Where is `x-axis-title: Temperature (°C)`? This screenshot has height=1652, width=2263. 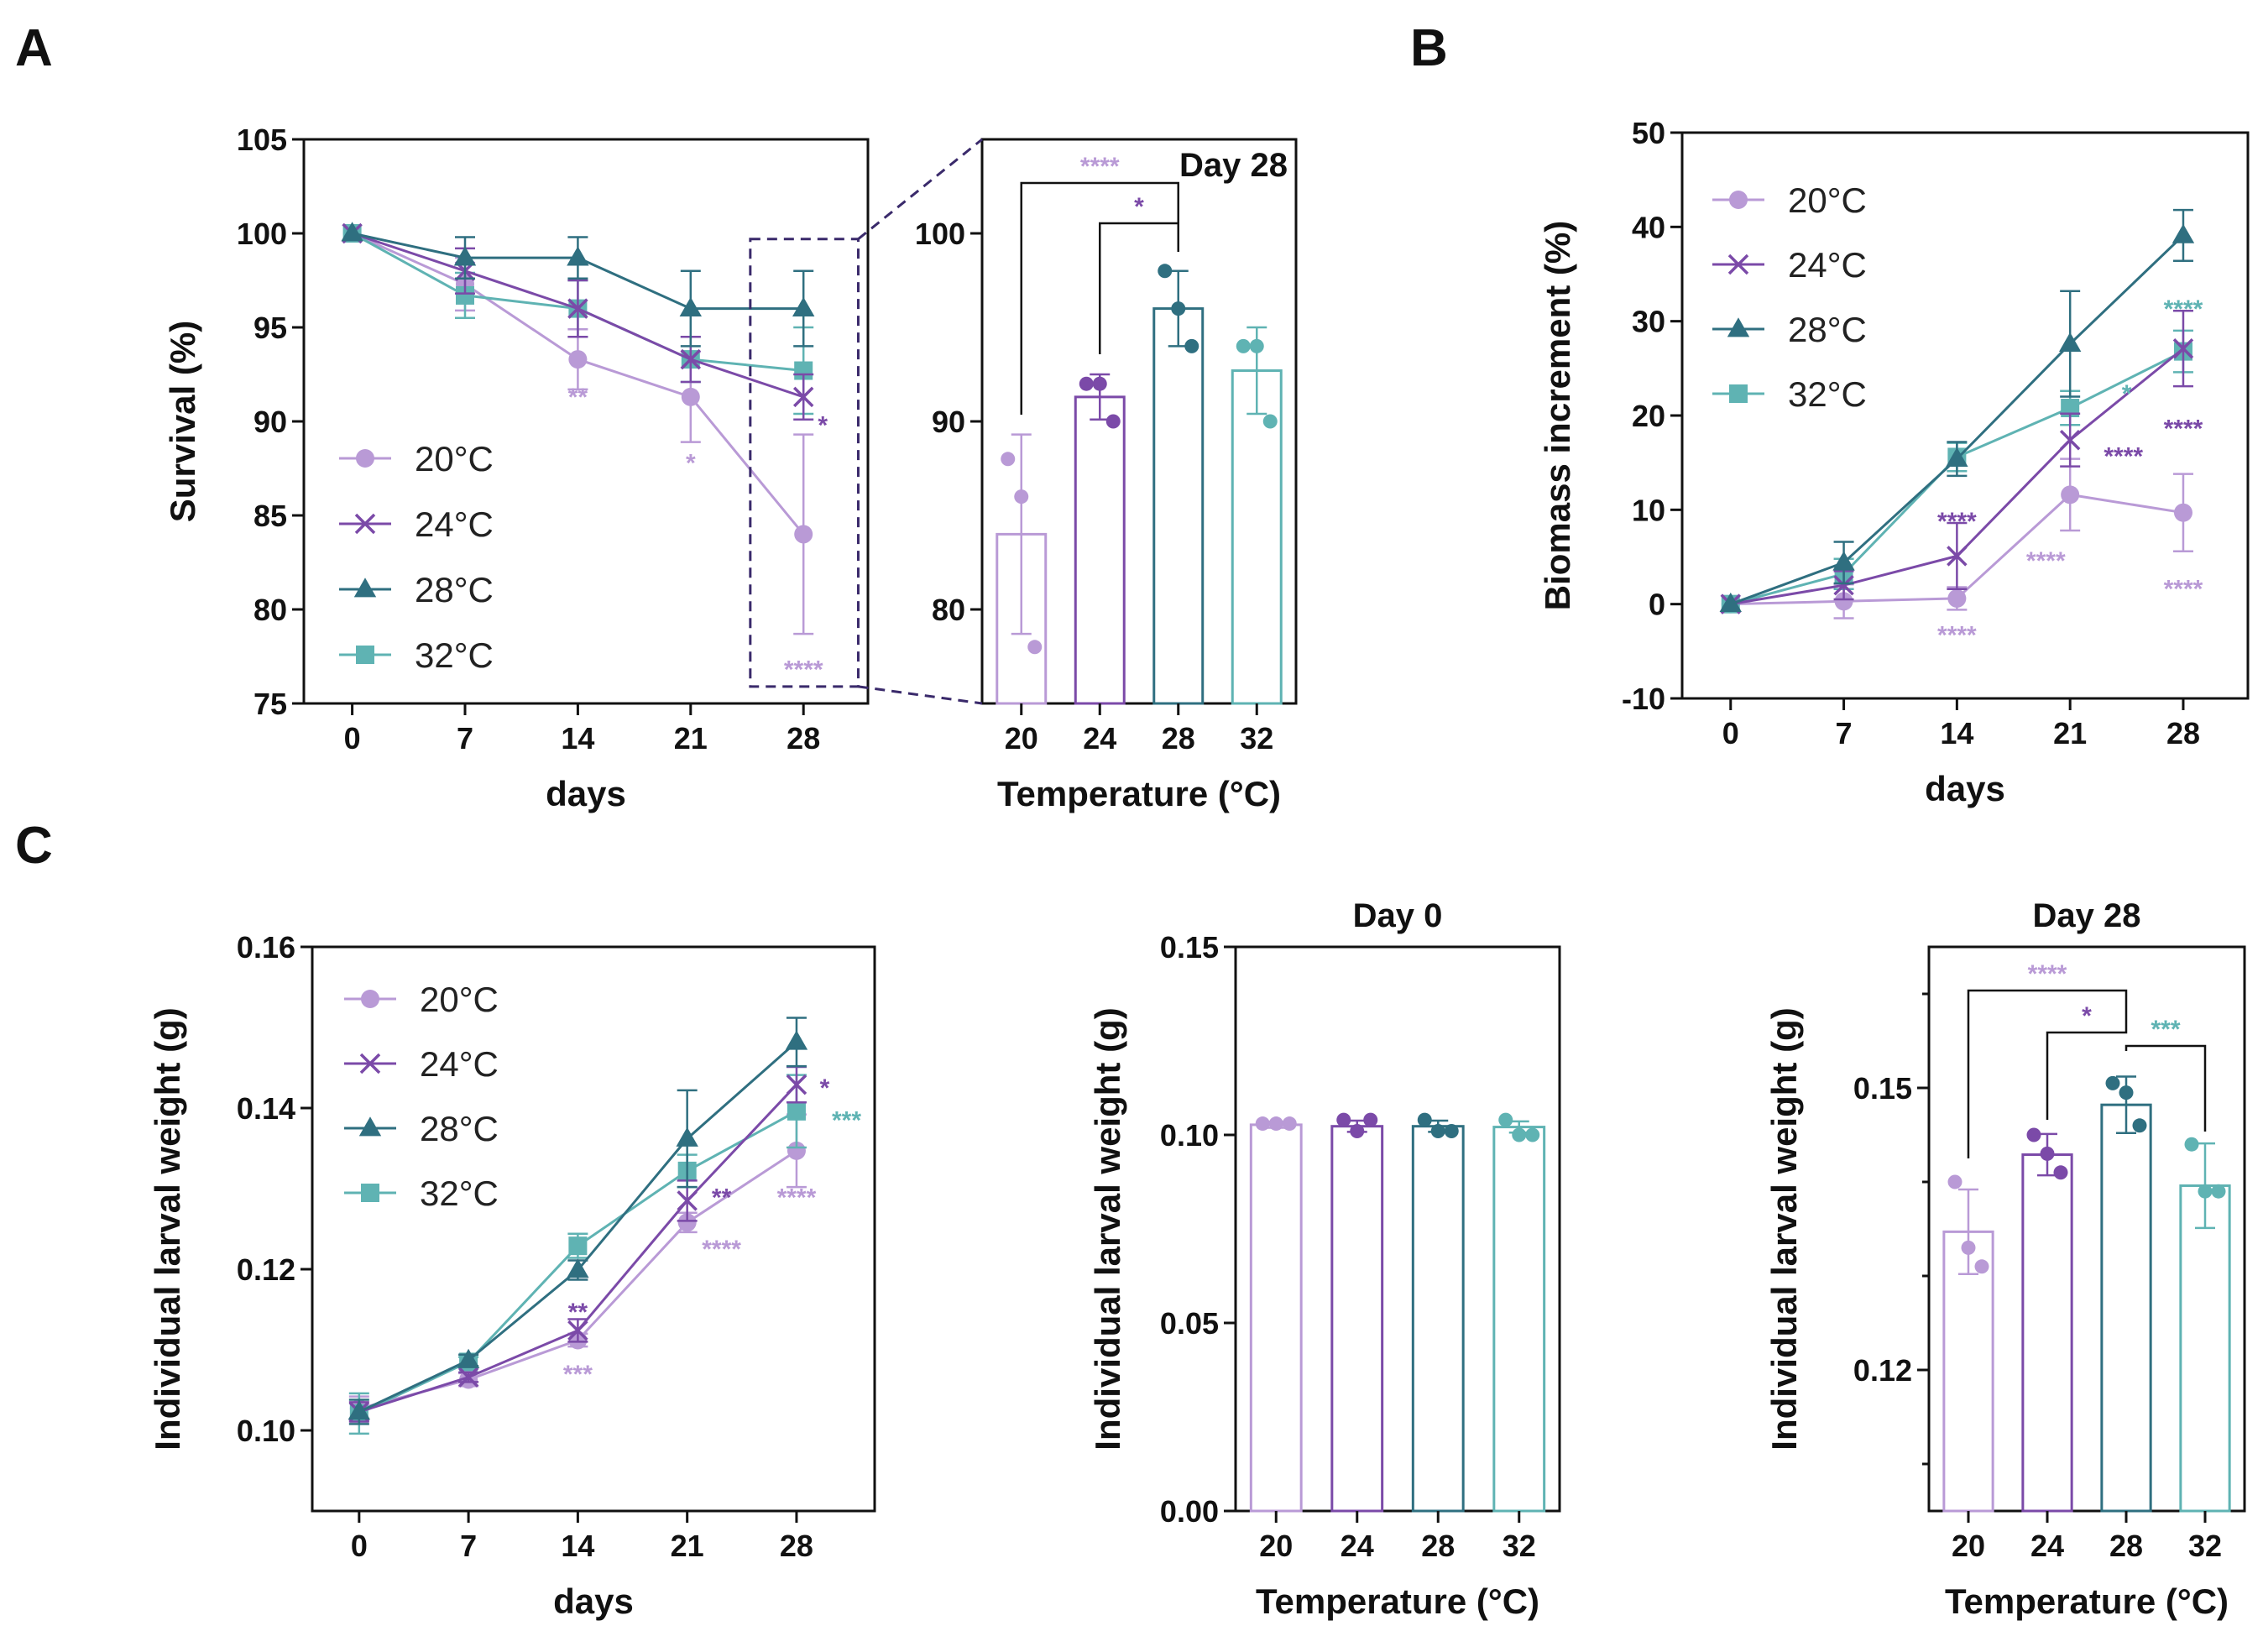 x-axis-title: Temperature (°C) is located at coordinates (1397, 1601).